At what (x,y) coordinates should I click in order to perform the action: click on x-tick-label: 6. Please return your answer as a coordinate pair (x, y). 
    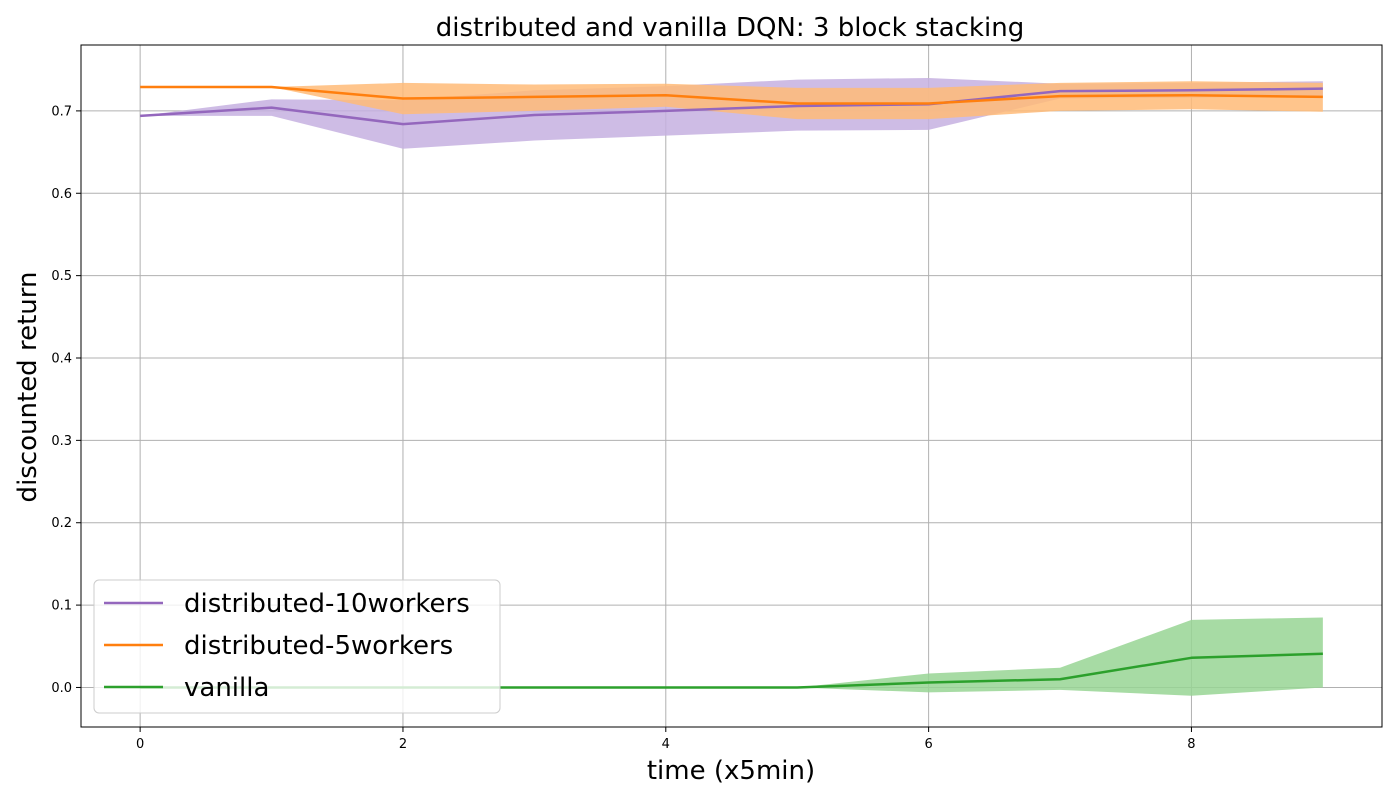
    Looking at the image, I should click on (928, 744).